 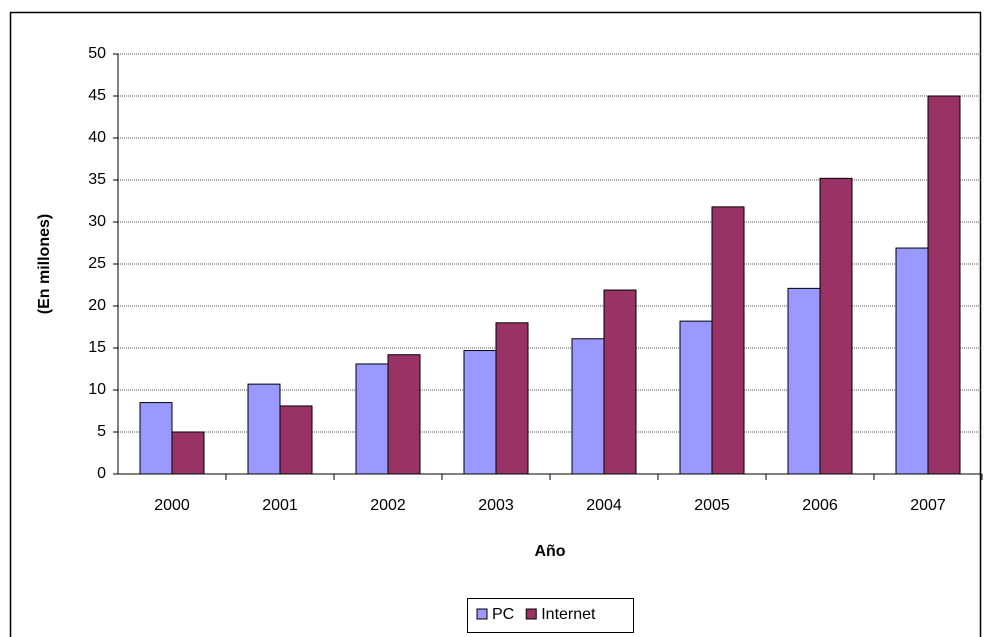 I want to click on x-tick-label: 2007, so click(x=928, y=505).